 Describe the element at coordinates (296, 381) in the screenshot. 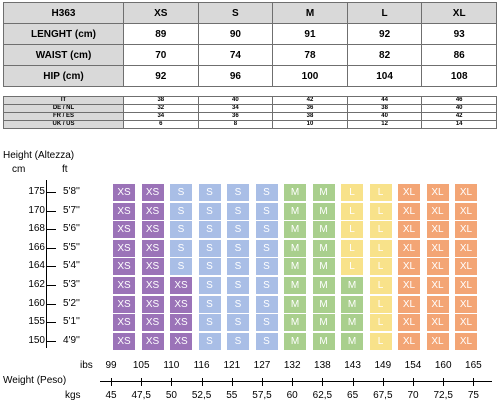

I see `weight-axis-line` at that location.